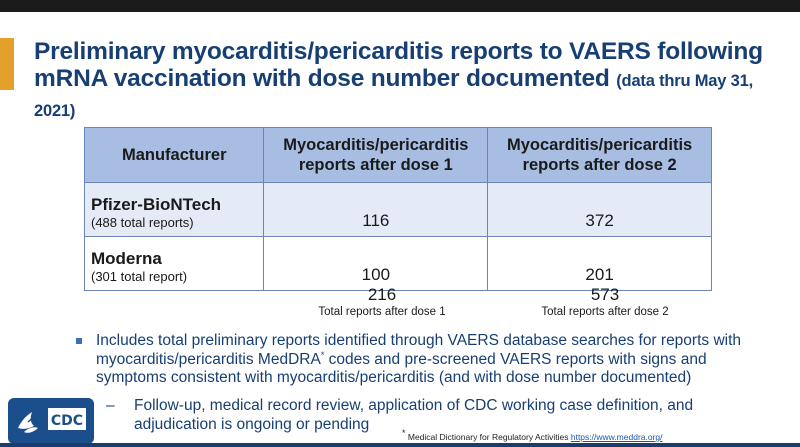  What do you see at coordinates (616, 437) in the screenshot?
I see `meddra-link: https://www.meddra.org/` at bounding box center [616, 437].